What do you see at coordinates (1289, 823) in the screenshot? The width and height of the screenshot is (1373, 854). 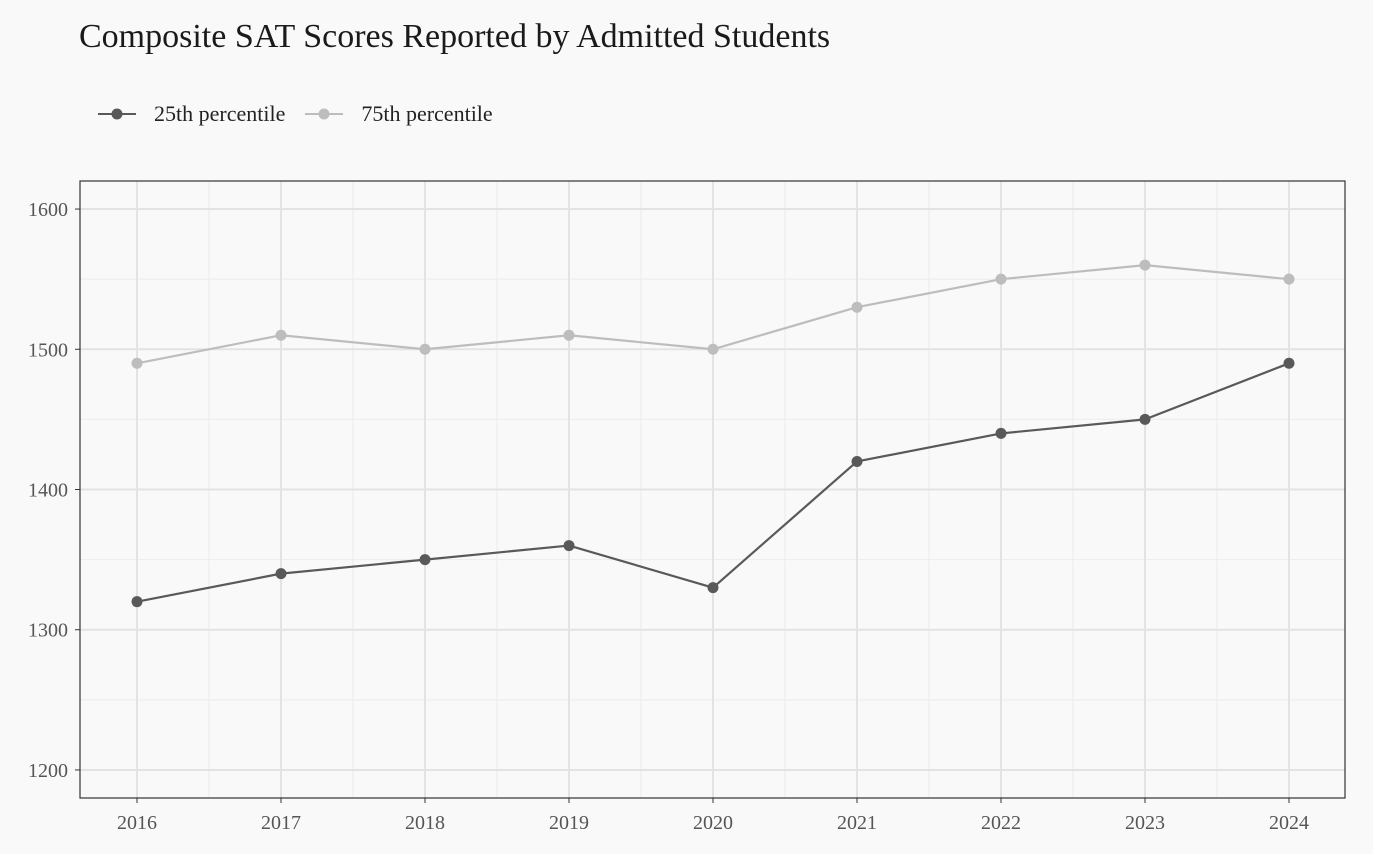 I see `x-axis-tick-label: 2024` at bounding box center [1289, 823].